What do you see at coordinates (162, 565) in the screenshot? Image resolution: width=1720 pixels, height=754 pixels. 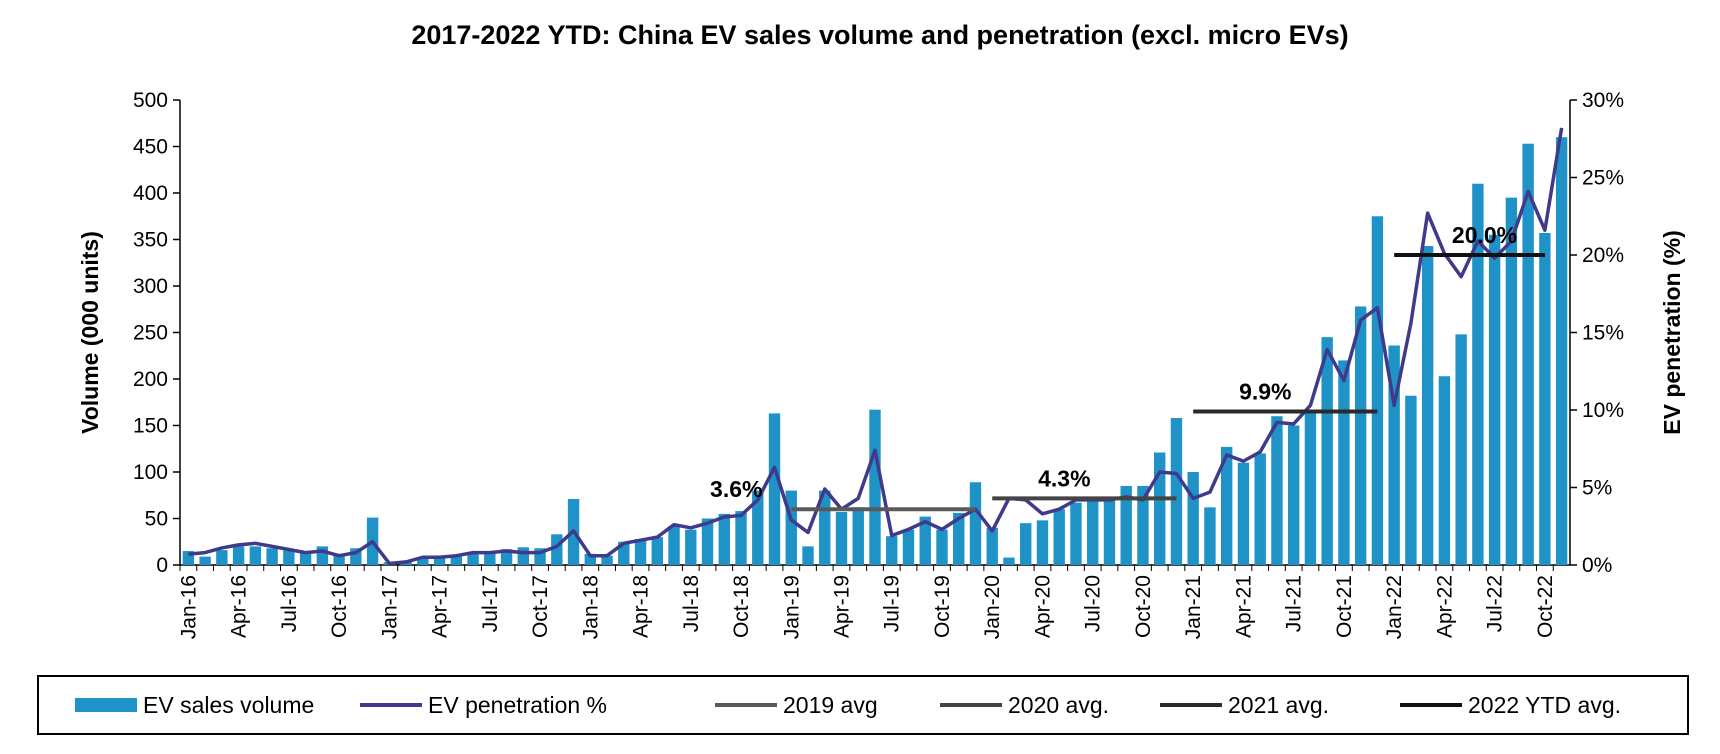 I see `y-tick-label: 0` at bounding box center [162, 565].